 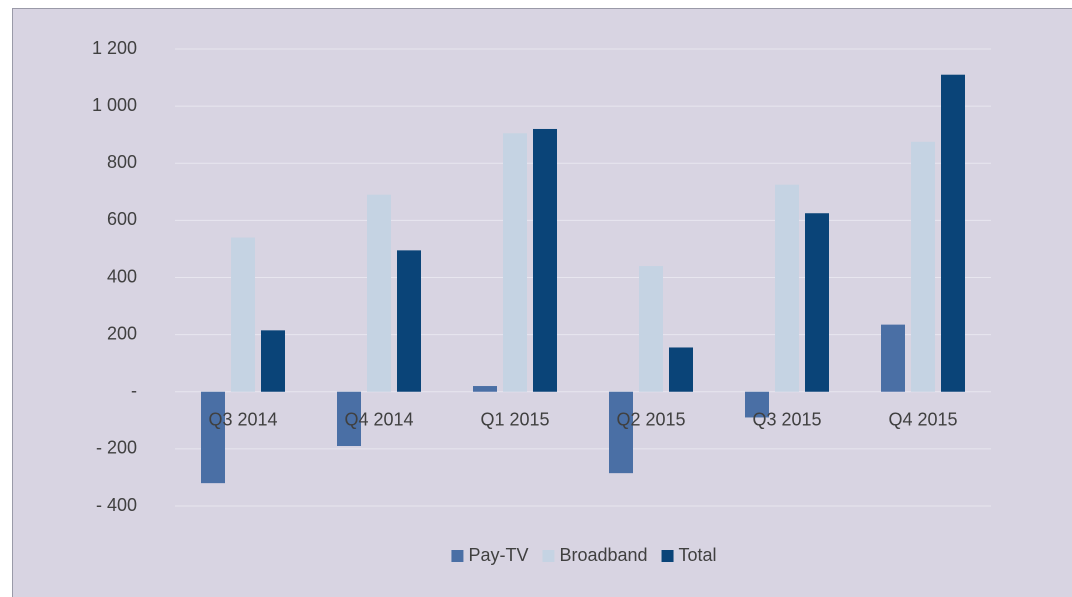 I want to click on x-tick-label: Q4 2015, so click(x=922, y=420).